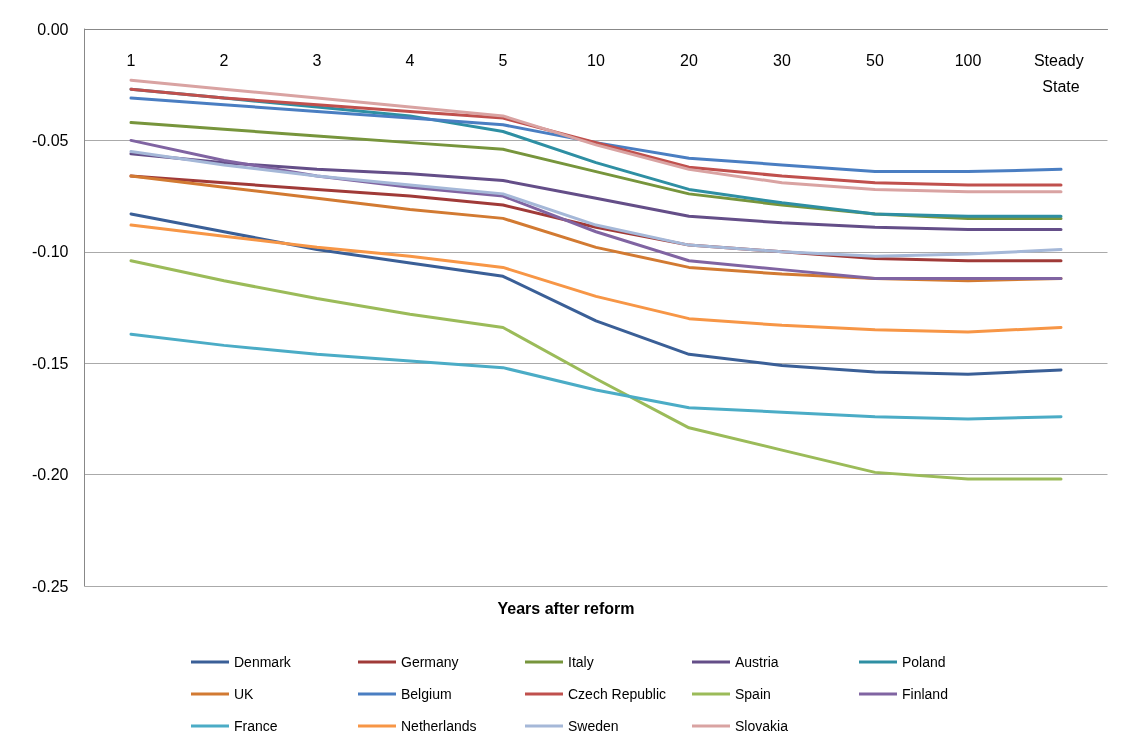  I want to click on legend-label: Belgium, so click(426, 694).